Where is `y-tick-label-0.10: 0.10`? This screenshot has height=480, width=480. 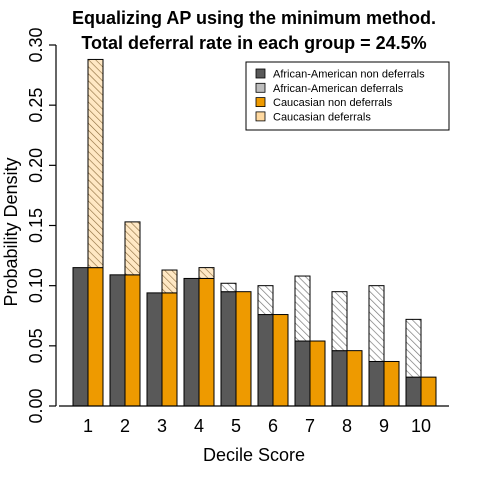
y-tick-label-0.10: 0.10 is located at coordinates (36, 285).